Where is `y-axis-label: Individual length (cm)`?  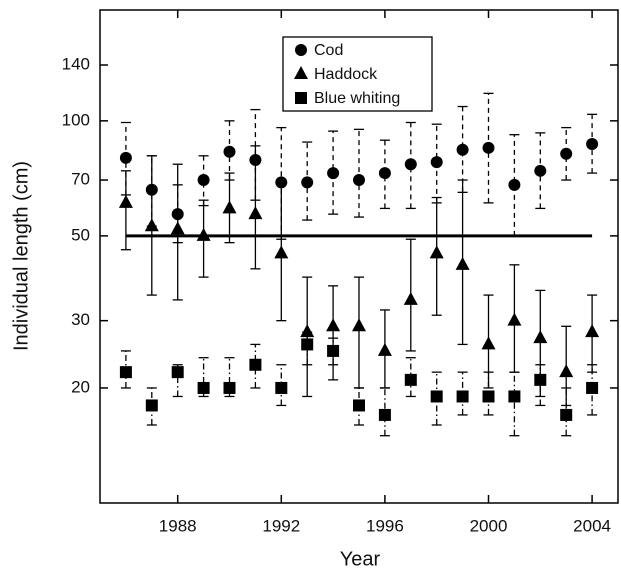 y-axis-label: Individual length (cm) is located at coordinates (21, 256).